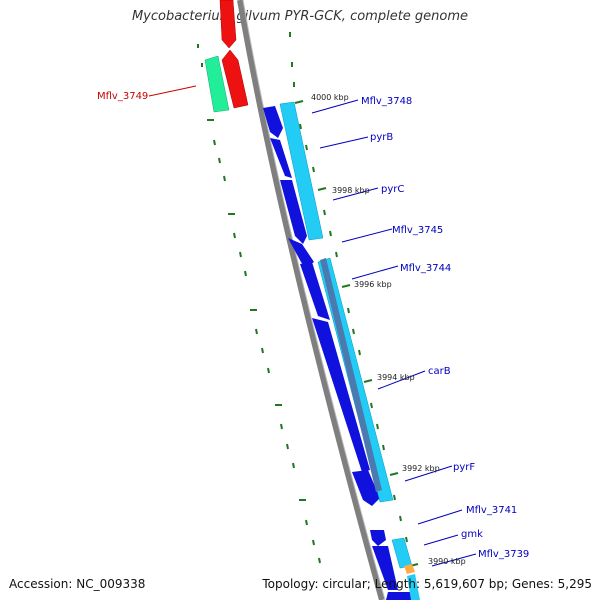  Describe the element at coordinates (351, 190) in the screenshot. I see `kbp-label-3998: 3998 kbp` at that location.